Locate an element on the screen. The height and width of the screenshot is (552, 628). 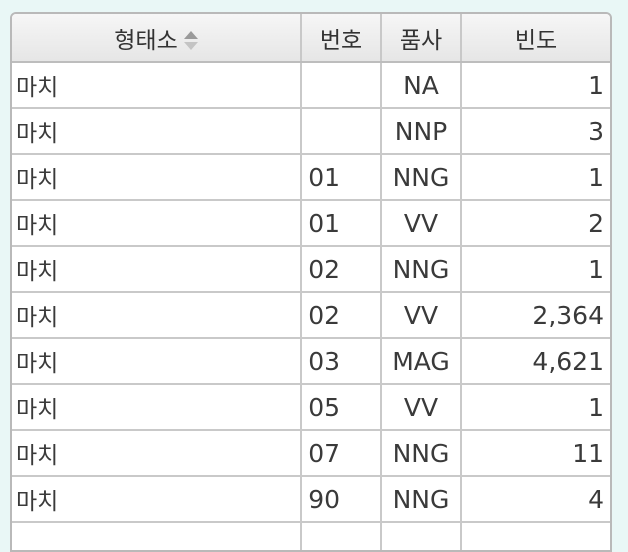
table-row: 마치 01 VV 2 is located at coordinates (311, 223).